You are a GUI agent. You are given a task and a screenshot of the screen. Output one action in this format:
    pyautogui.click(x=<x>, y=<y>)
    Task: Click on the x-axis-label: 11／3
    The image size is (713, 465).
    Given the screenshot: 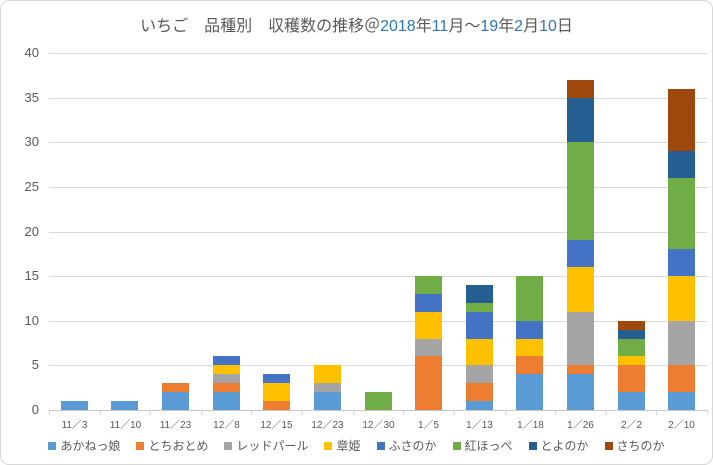 What is the action you would take?
    pyautogui.click(x=74, y=425)
    